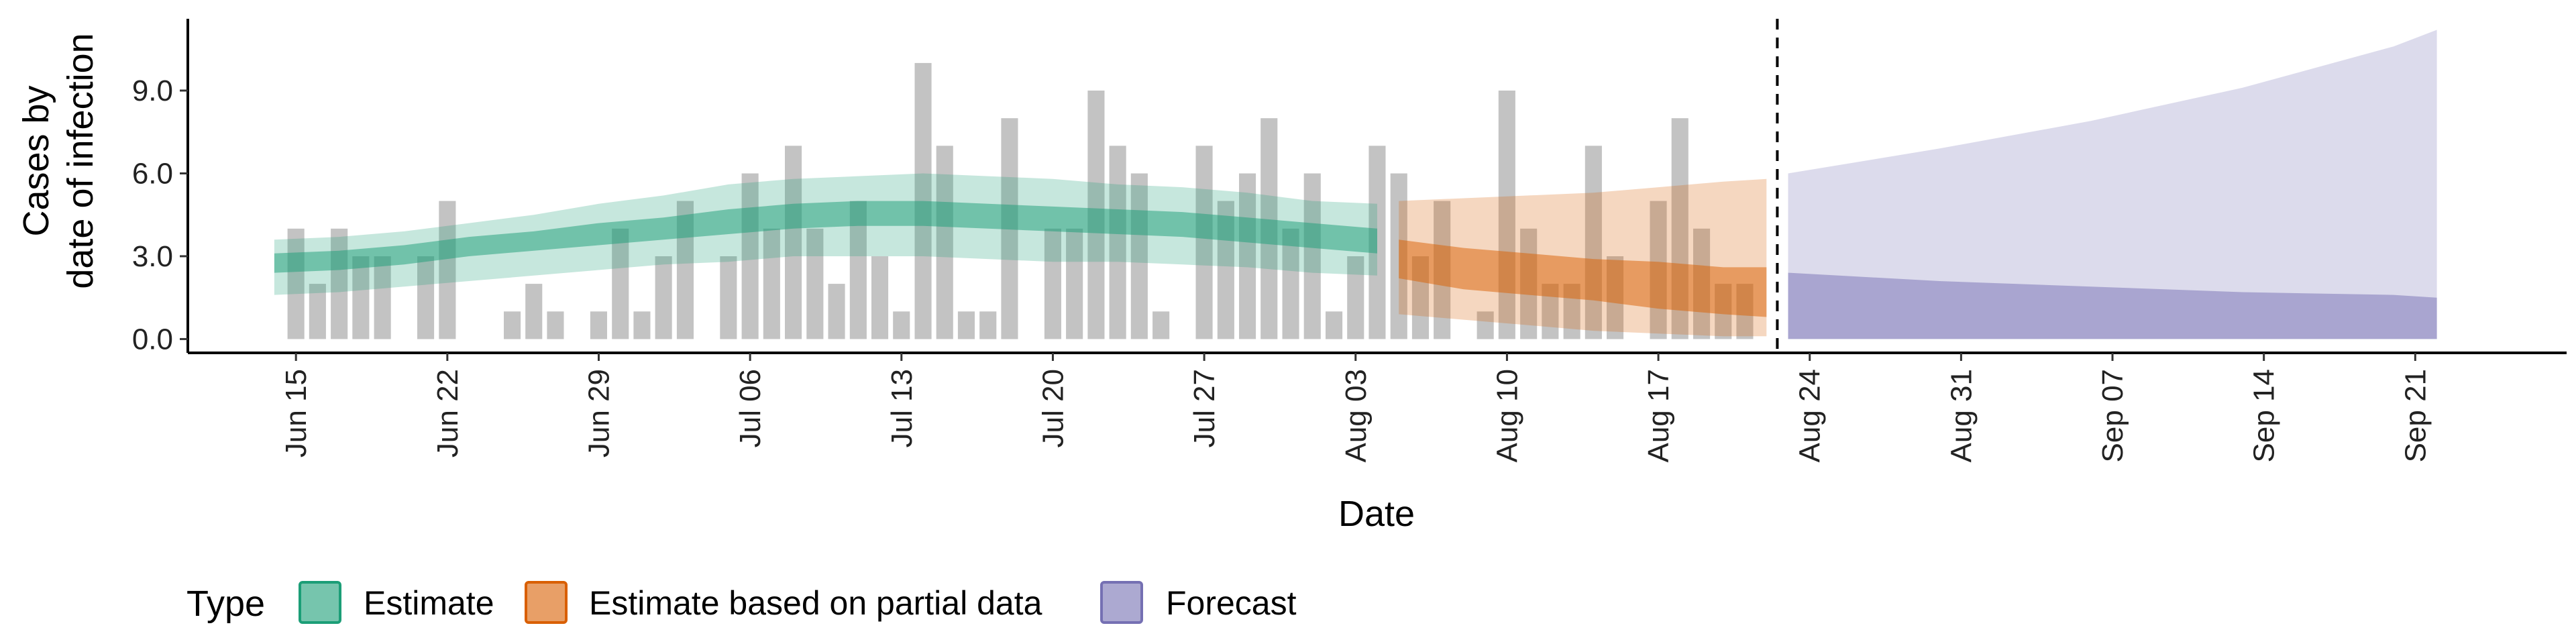  What do you see at coordinates (152, 90) in the screenshot?
I see `y-tick-label: 9.0` at bounding box center [152, 90].